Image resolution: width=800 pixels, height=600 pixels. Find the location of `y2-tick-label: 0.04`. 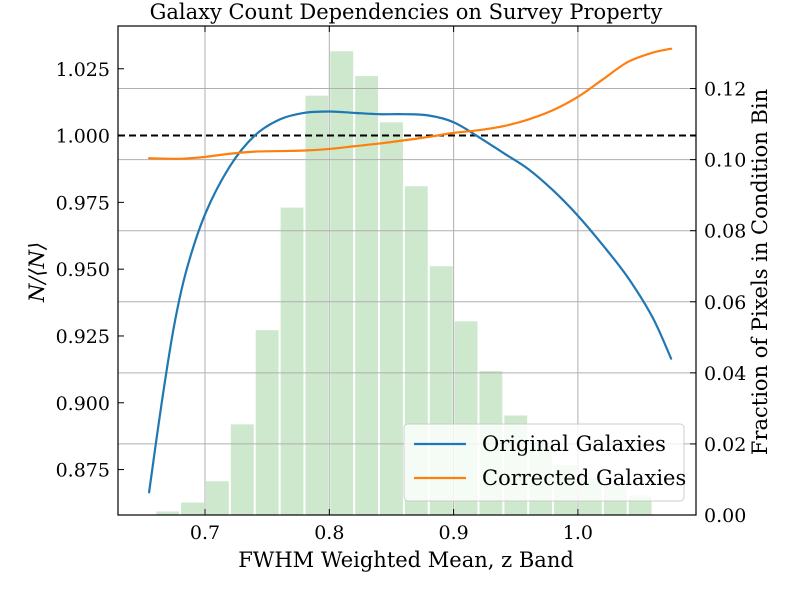

y2-tick-label: 0.04 is located at coordinates (725, 374).